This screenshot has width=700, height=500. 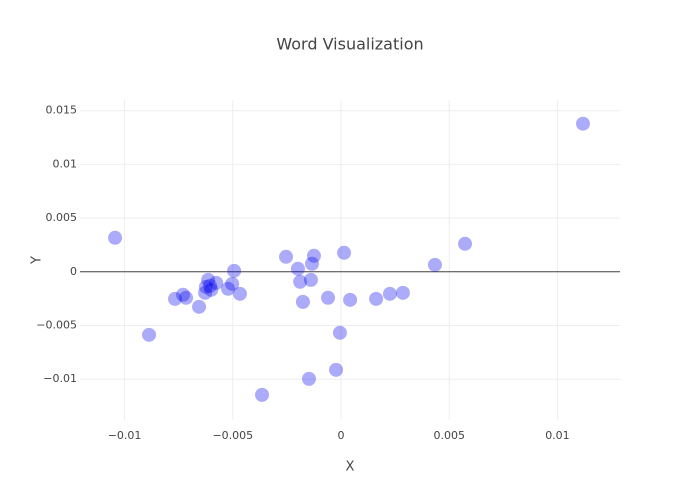 I want to click on x-tick-label: 0, so click(x=341, y=435).